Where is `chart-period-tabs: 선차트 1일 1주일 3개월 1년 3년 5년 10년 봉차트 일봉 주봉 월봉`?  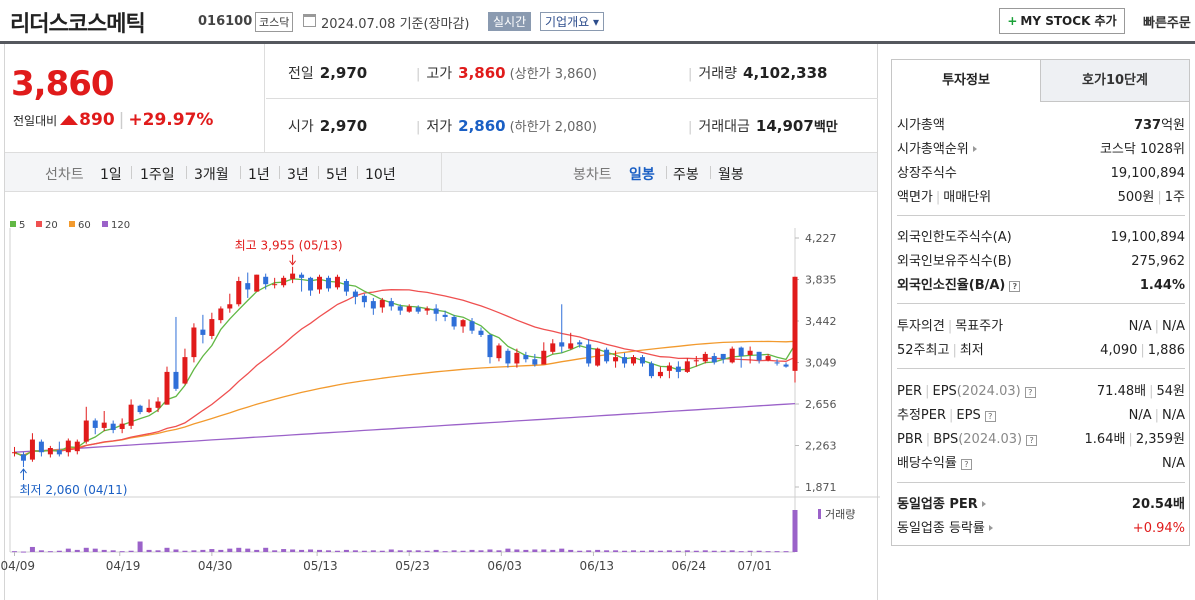
chart-period-tabs: 선차트 1일 1주일 3개월 1년 3년 5년 10년 봉차트 일봉 주봉 월봉 is located at coordinates (441, 172).